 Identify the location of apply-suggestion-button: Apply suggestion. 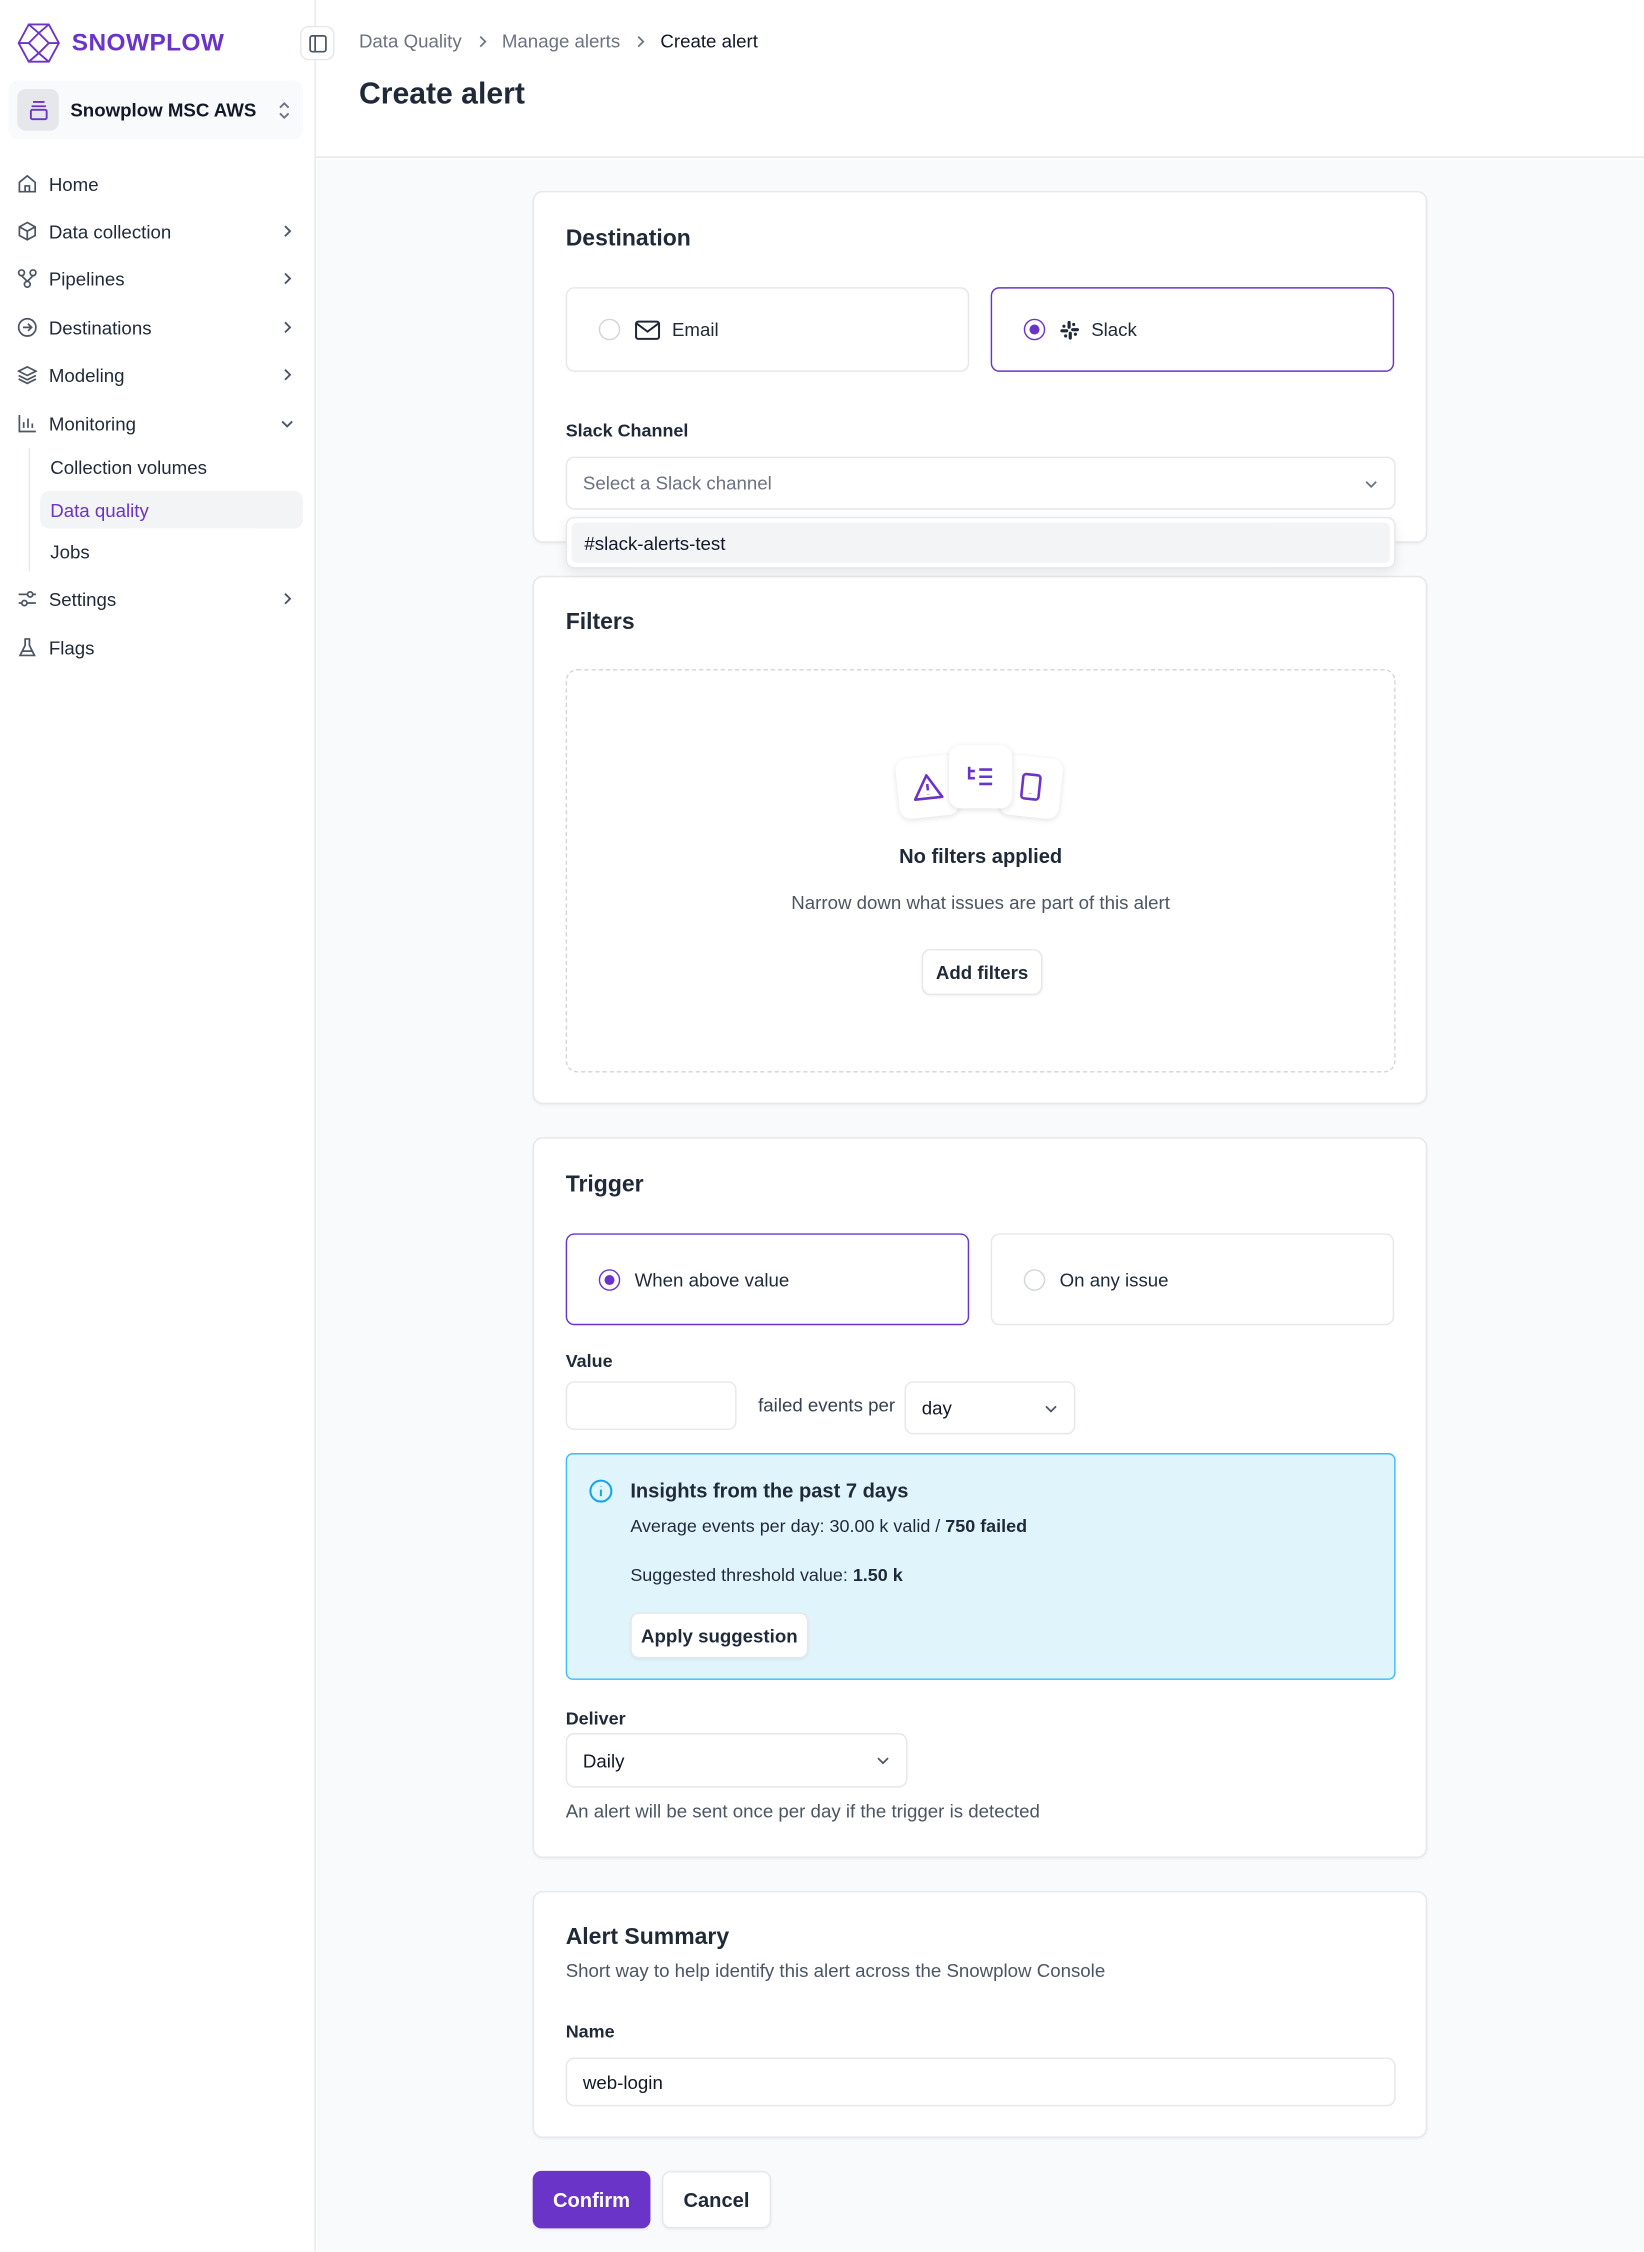
(719, 1635).